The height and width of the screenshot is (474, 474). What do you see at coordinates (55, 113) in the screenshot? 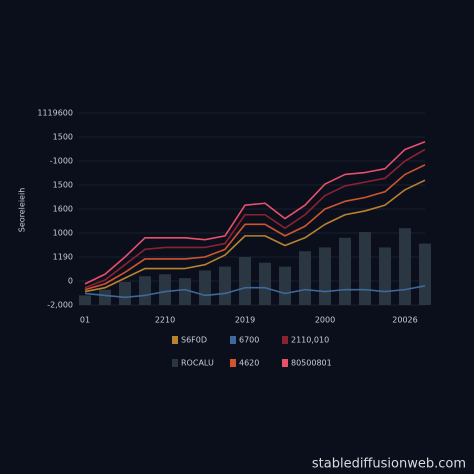
I see `y-tick-label: 1119600` at bounding box center [55, 113].